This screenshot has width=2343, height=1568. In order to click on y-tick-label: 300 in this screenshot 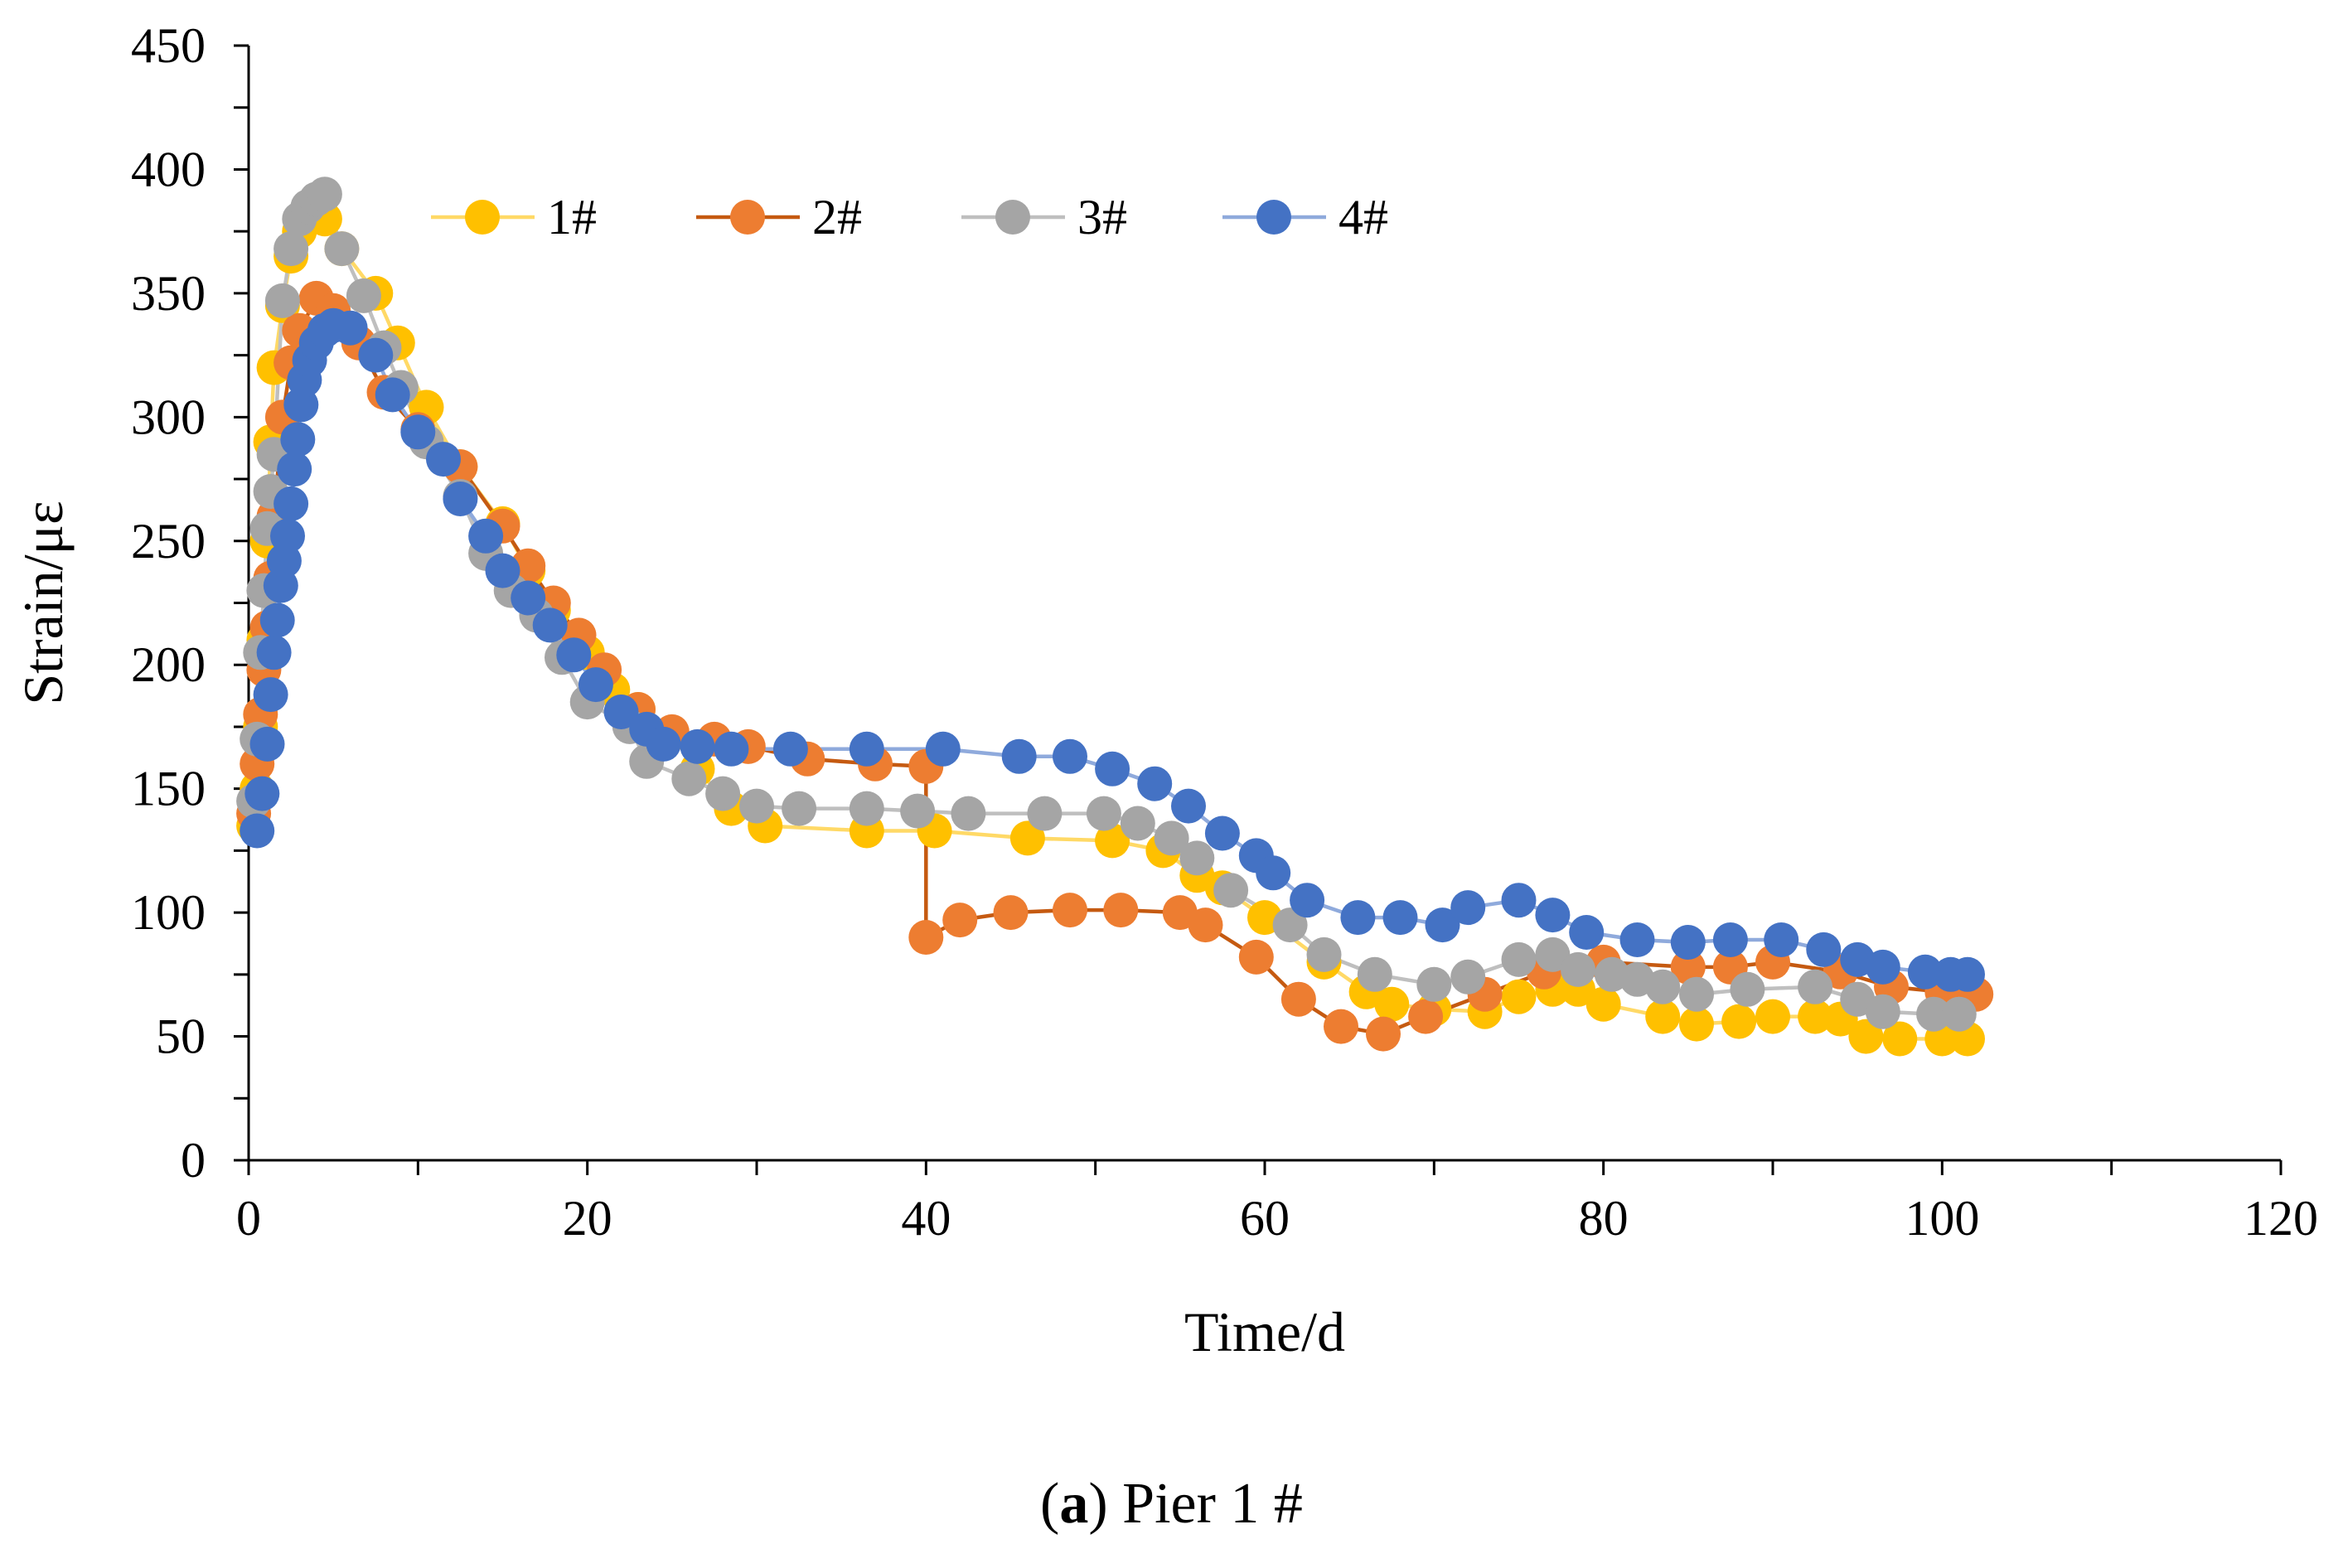, I will do `click(169, 417)`.